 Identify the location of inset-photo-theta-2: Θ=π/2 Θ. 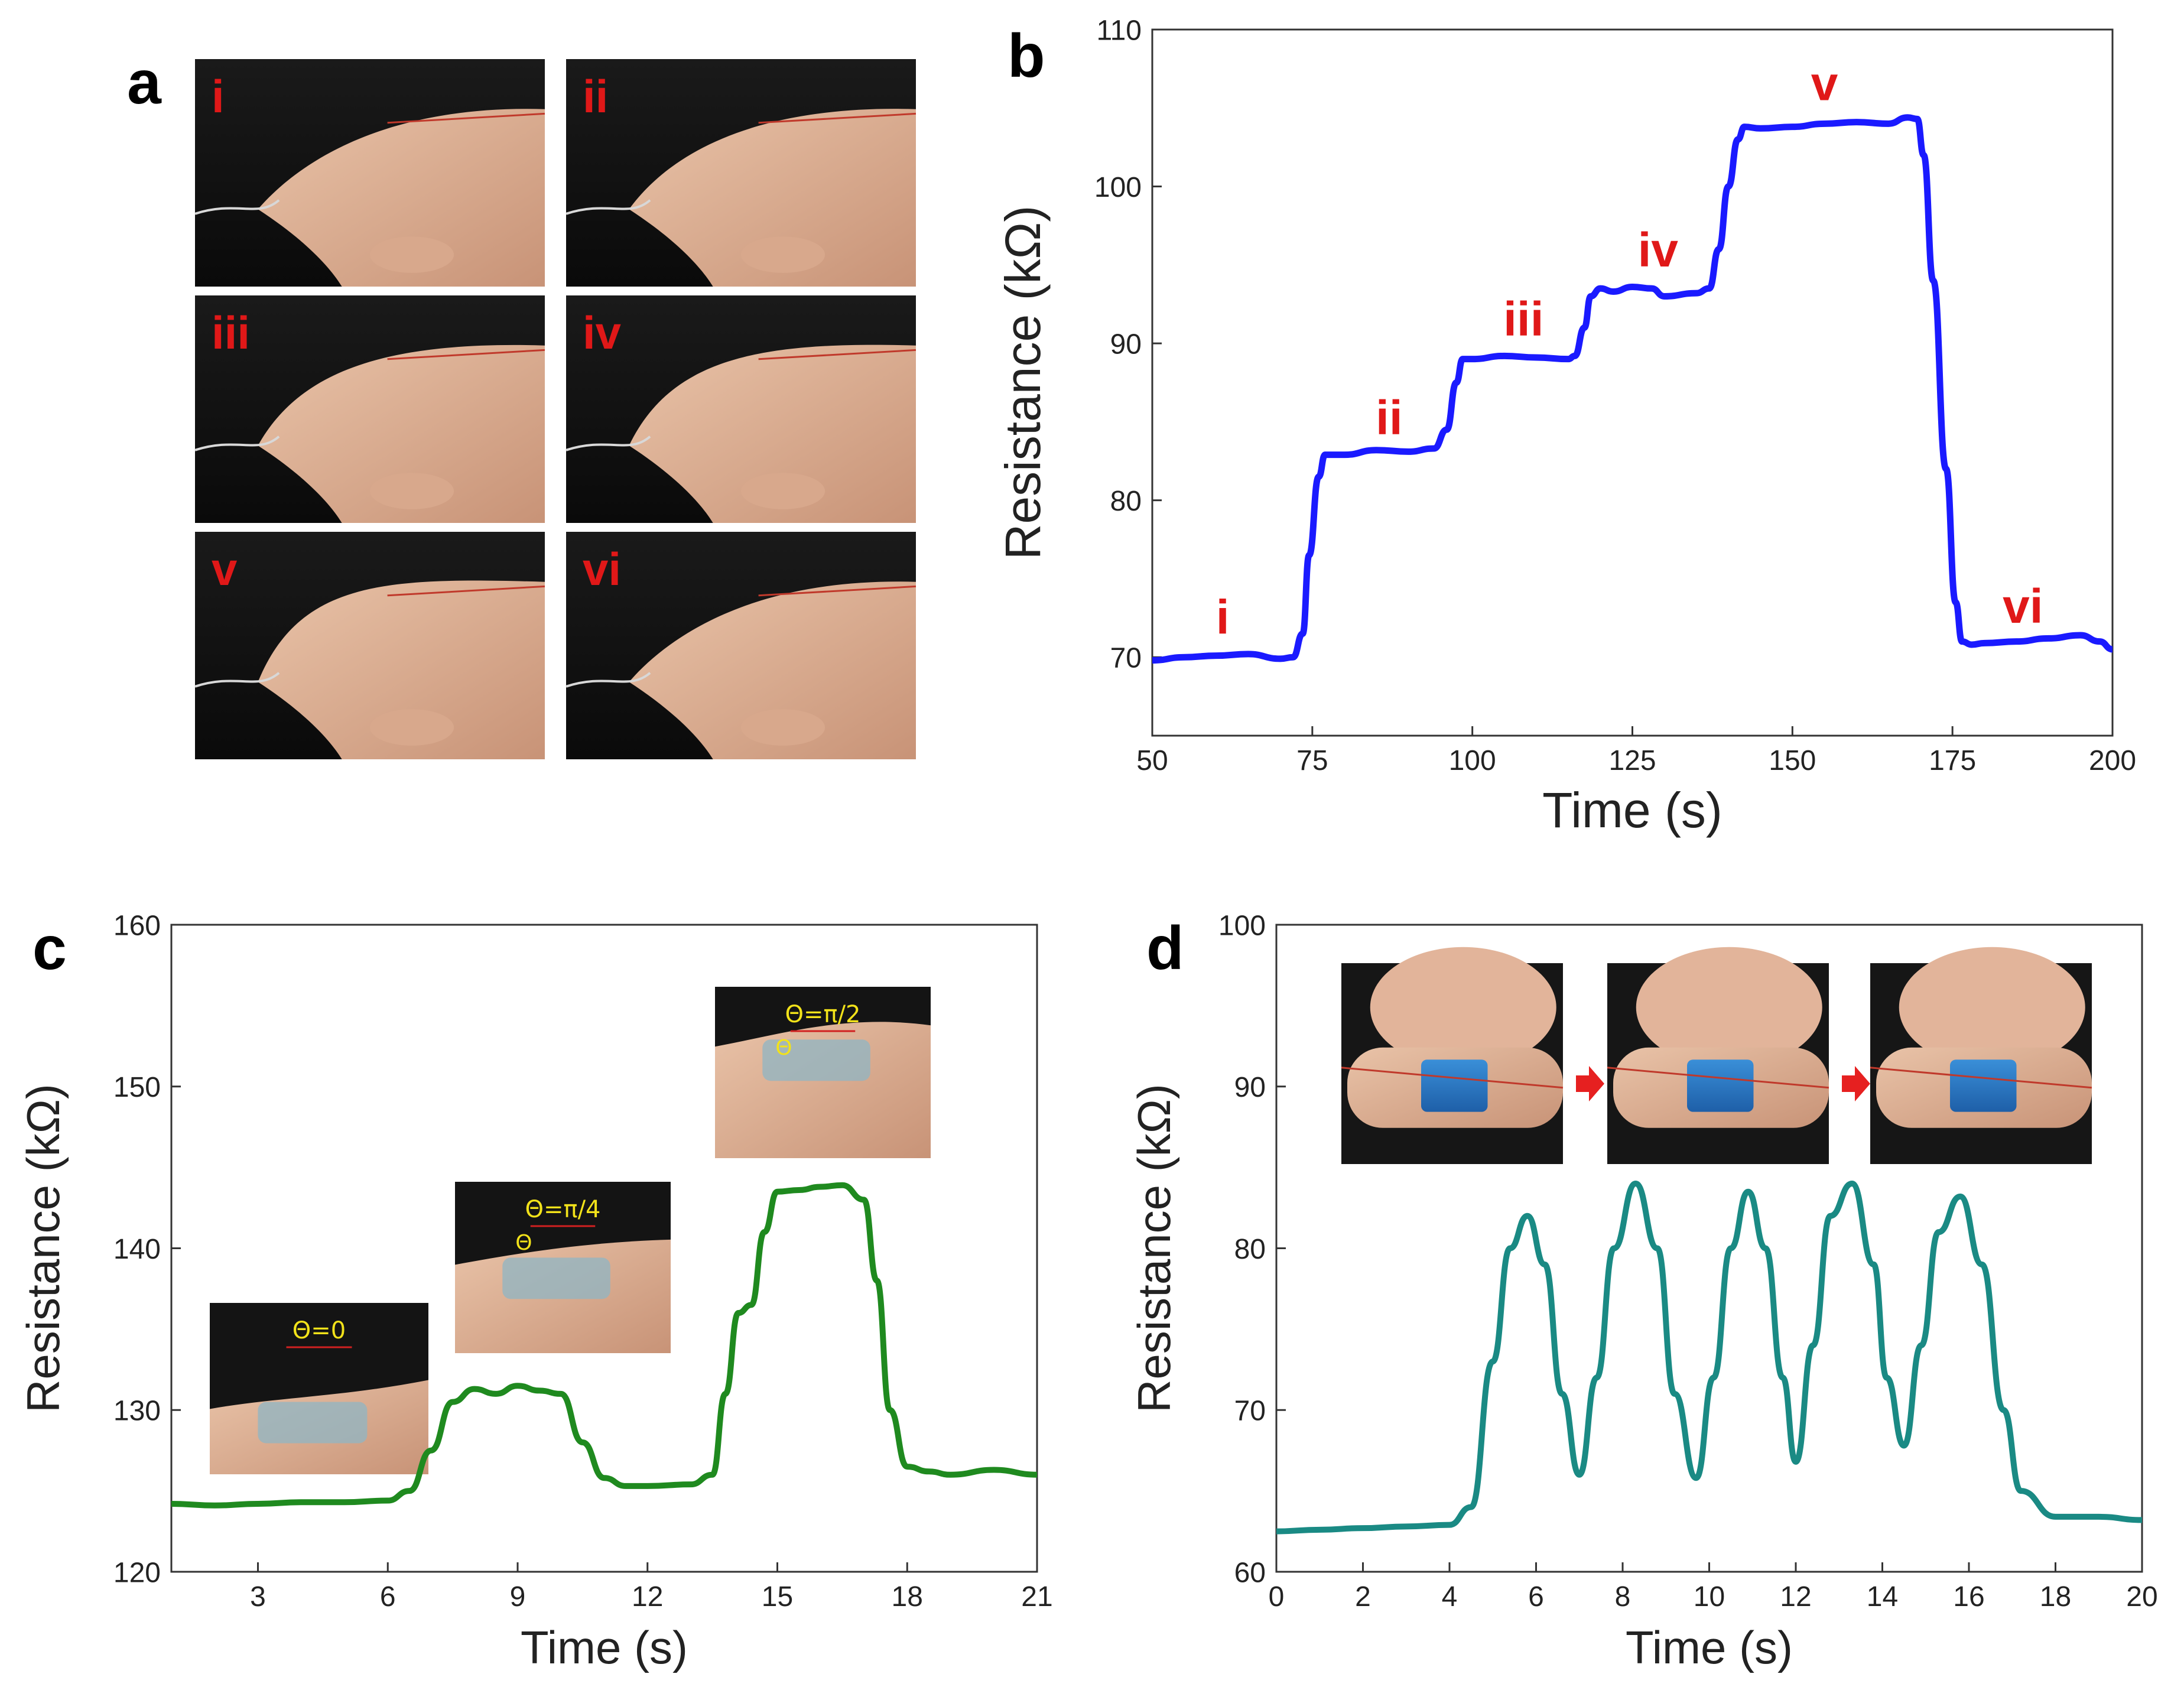
(823, 1072).